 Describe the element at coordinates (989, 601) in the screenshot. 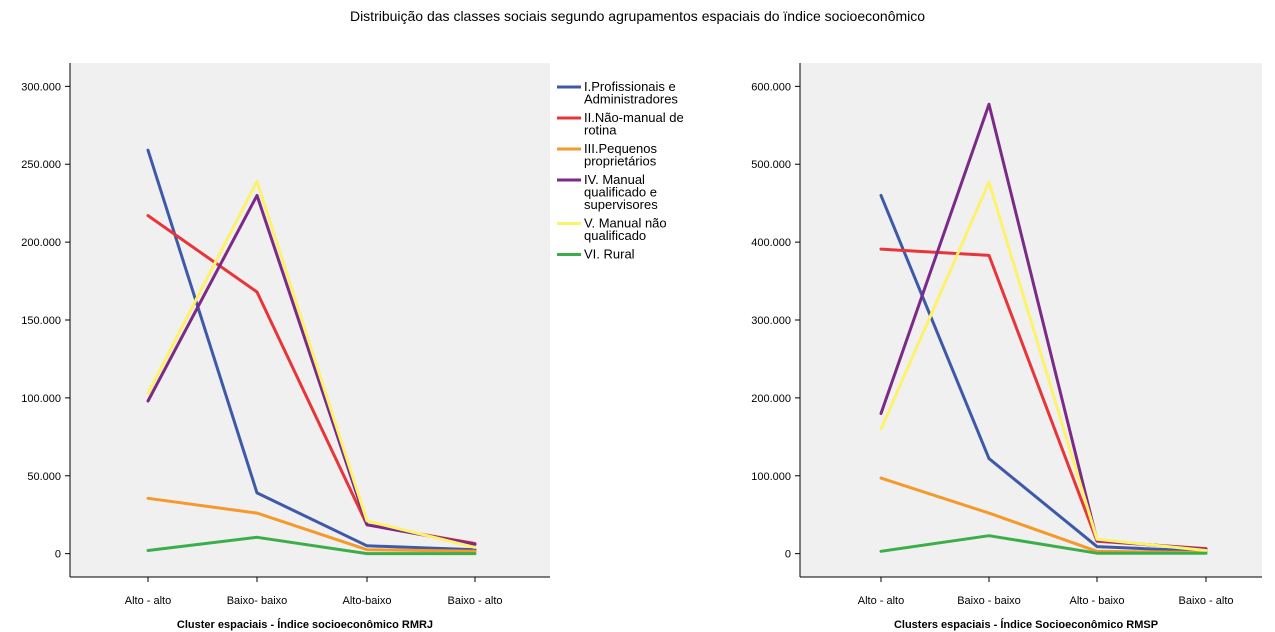

I see `x-tick-label: Baixo - baixo` at that location.